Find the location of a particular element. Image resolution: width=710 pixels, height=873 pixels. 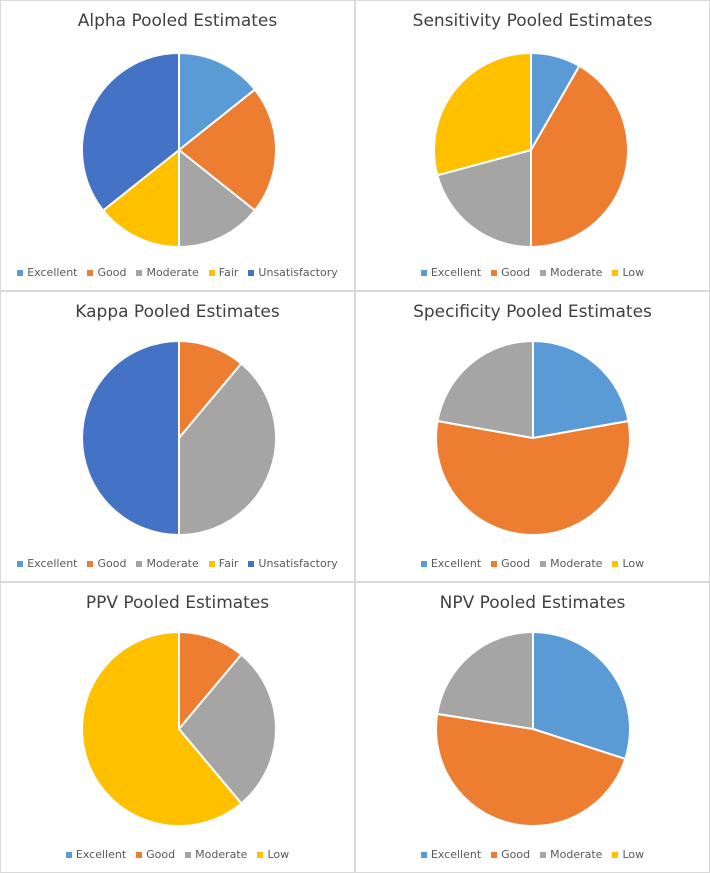

kappa-chart-title: Kappa Pooled Estimates is located at coordinates (177, 312).